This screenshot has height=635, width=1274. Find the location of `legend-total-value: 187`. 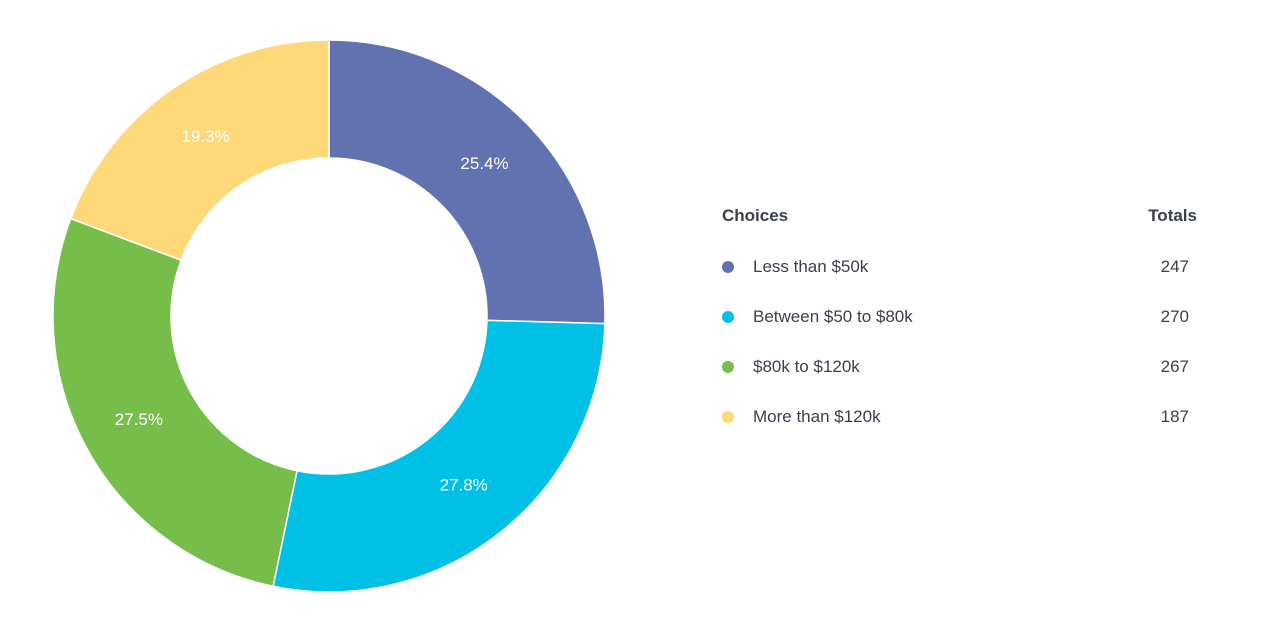

legend-total-value: 187 is located at coordinates (1174, 416).